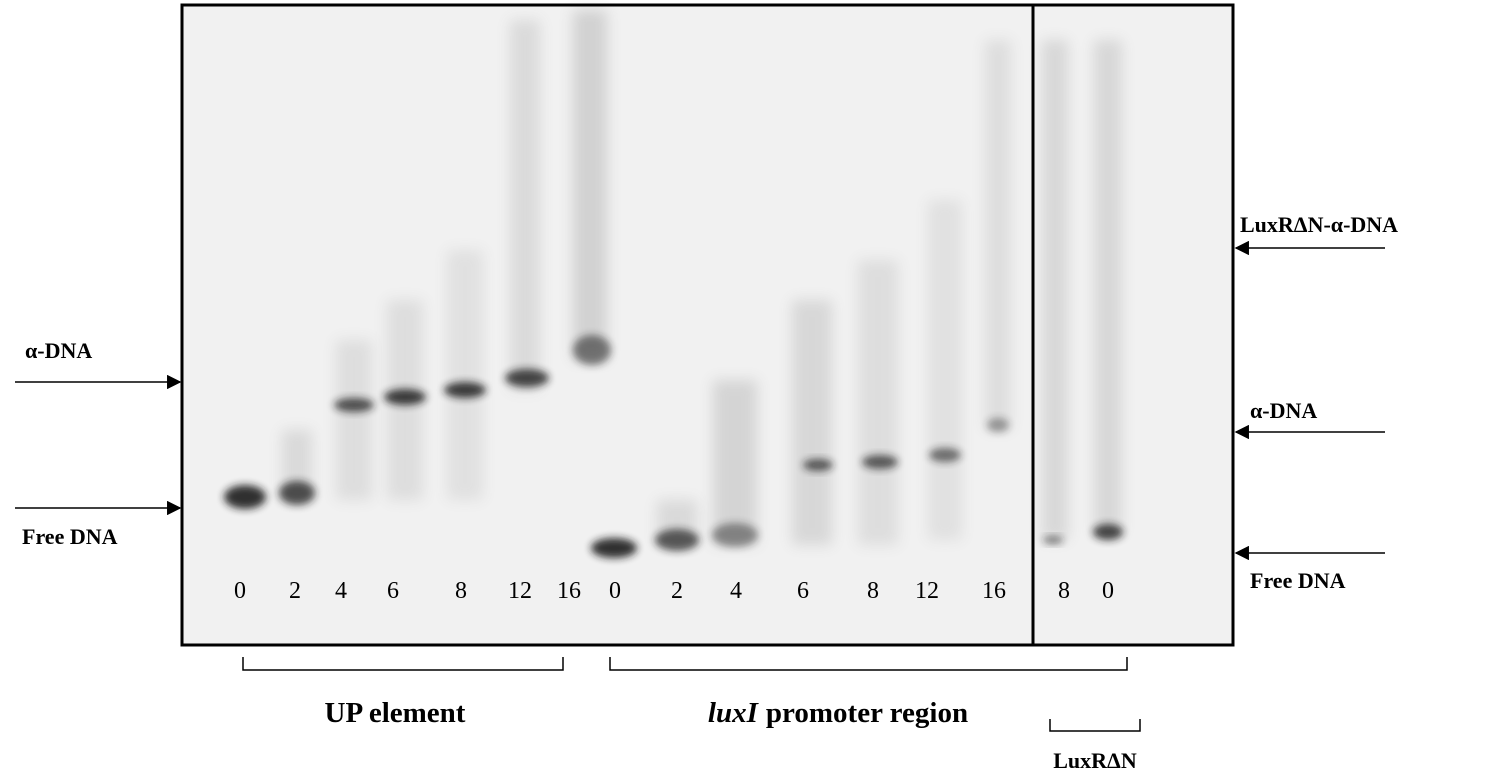 This screenshot has width=1493, height=776. What do you see at coordinates (1319, 224) in the screenshot?
I see `right-label: LuxRΔN-α-DNA` at bounding box center [1319, 224].